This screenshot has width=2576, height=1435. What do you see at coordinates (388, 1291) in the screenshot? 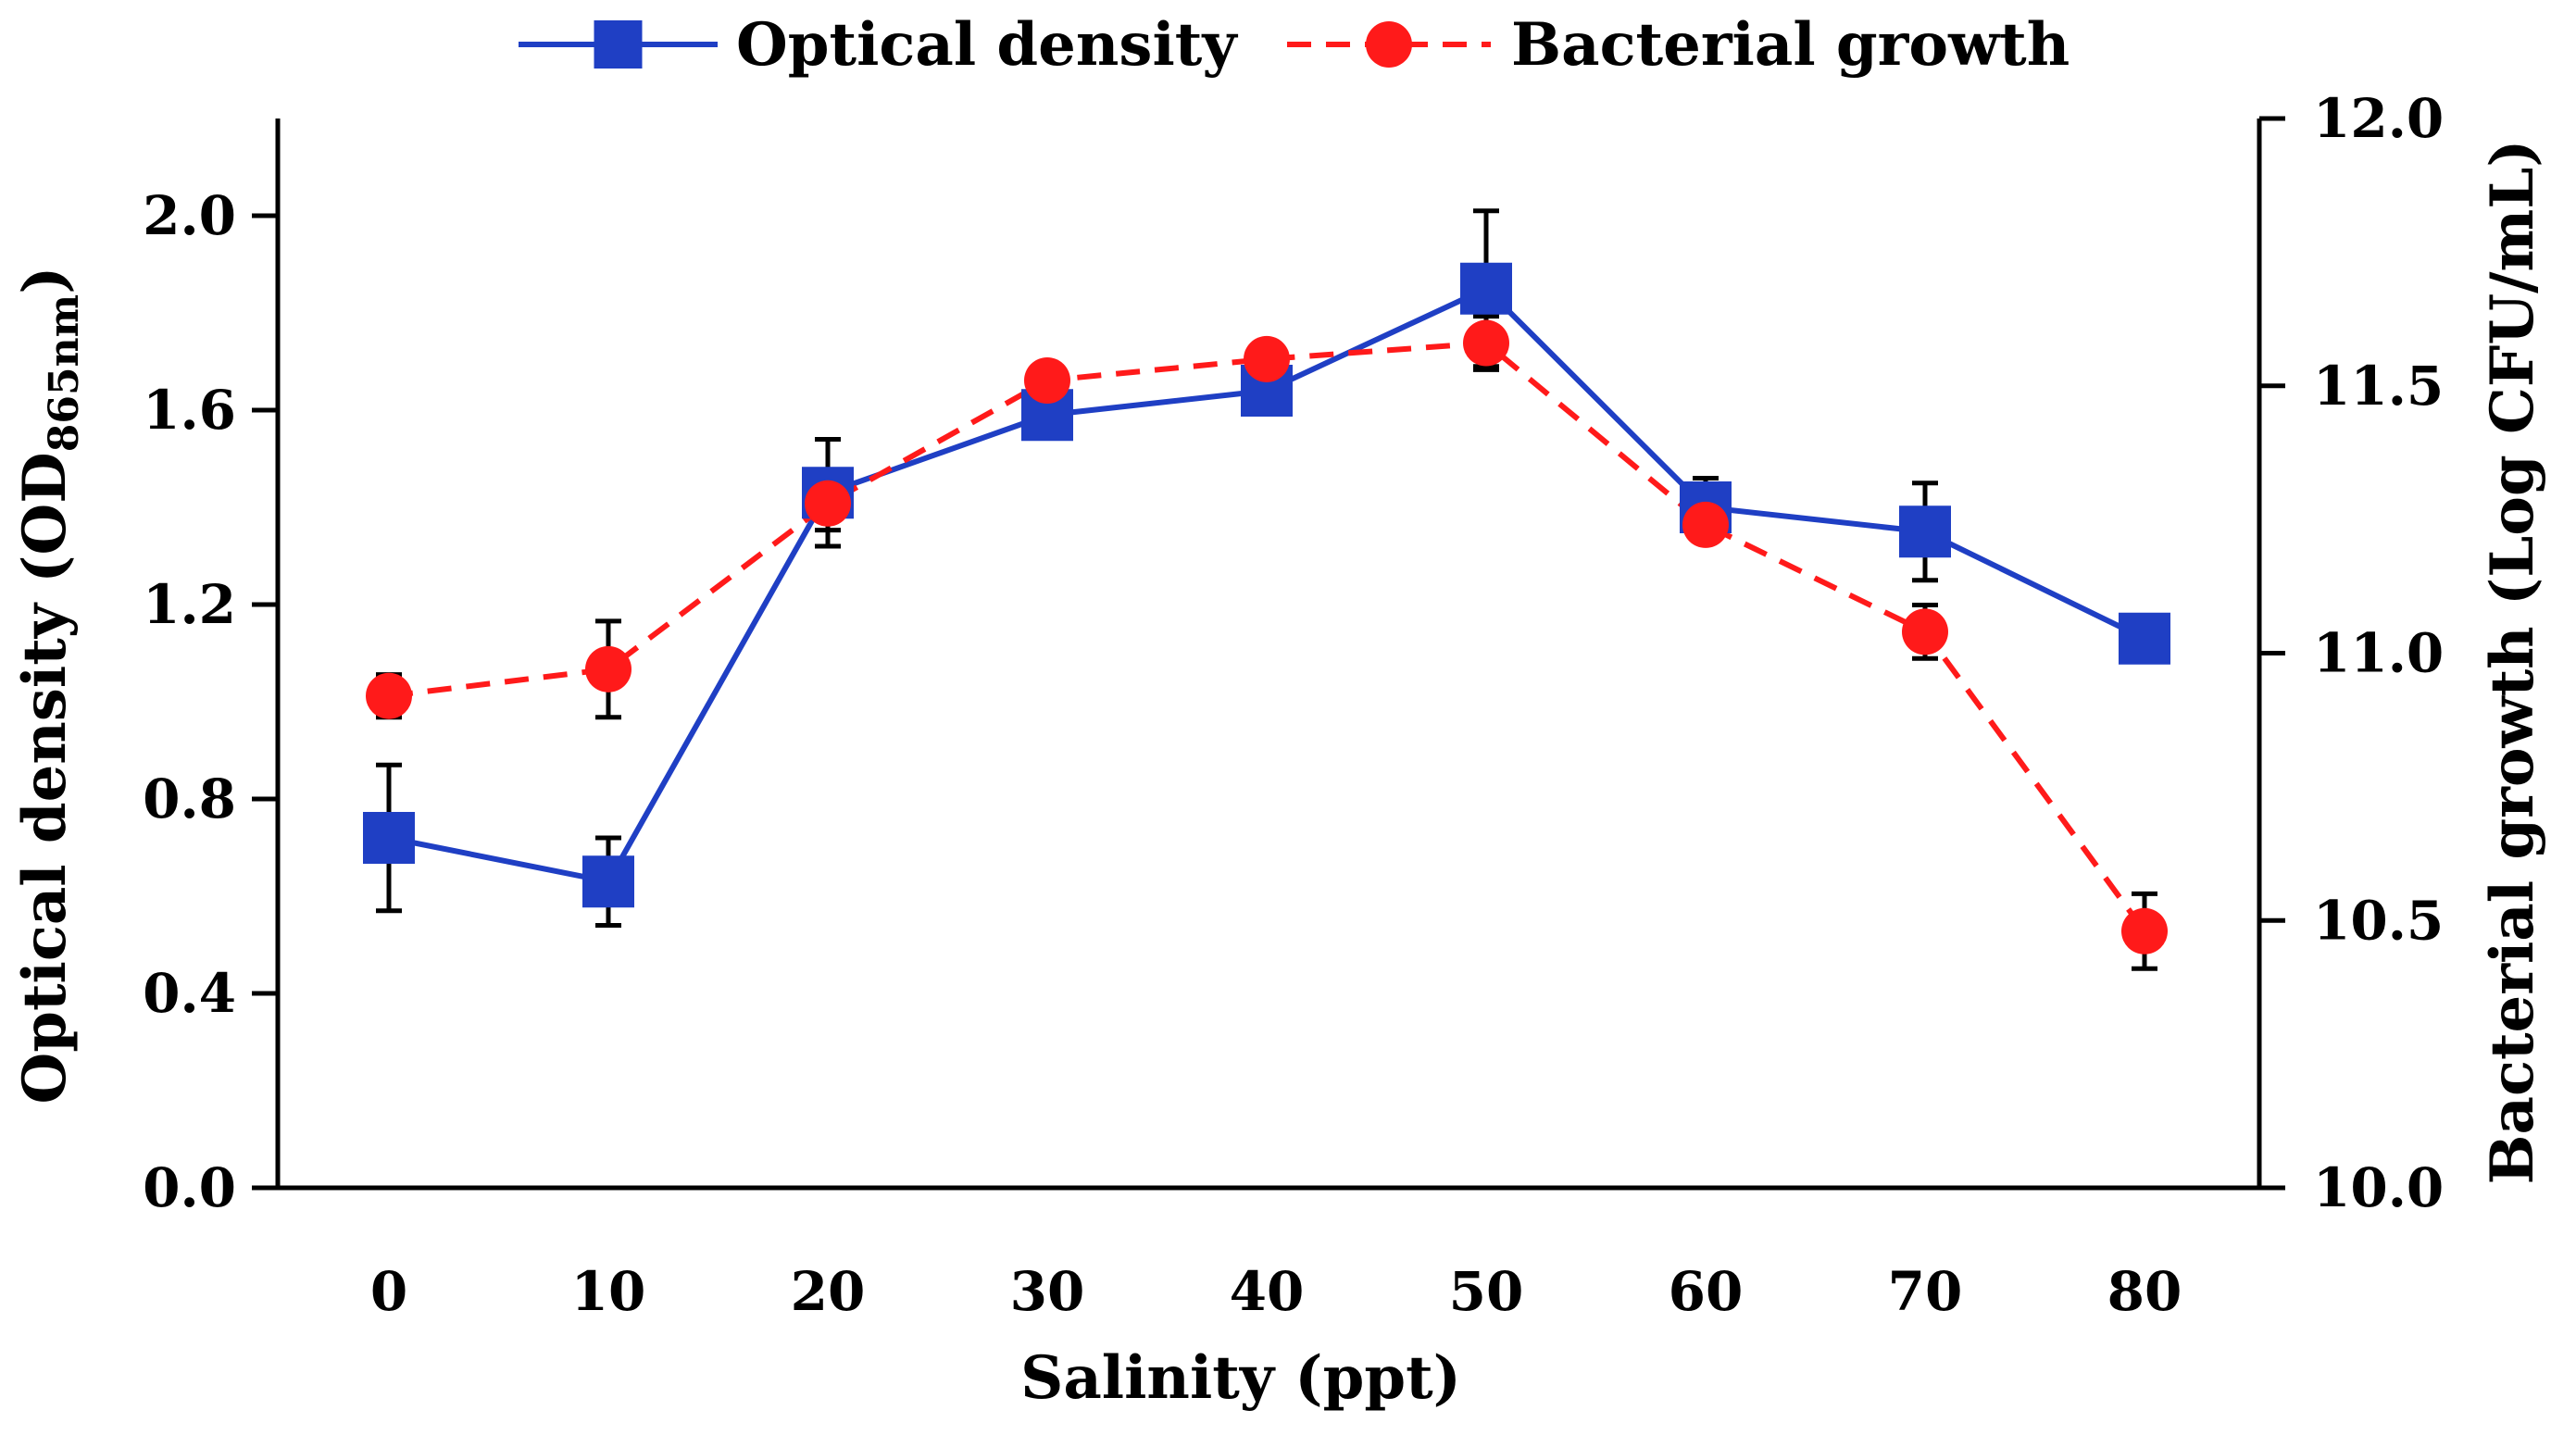
I see `x-tick-label: 0` at bounding box center [388, 1291].